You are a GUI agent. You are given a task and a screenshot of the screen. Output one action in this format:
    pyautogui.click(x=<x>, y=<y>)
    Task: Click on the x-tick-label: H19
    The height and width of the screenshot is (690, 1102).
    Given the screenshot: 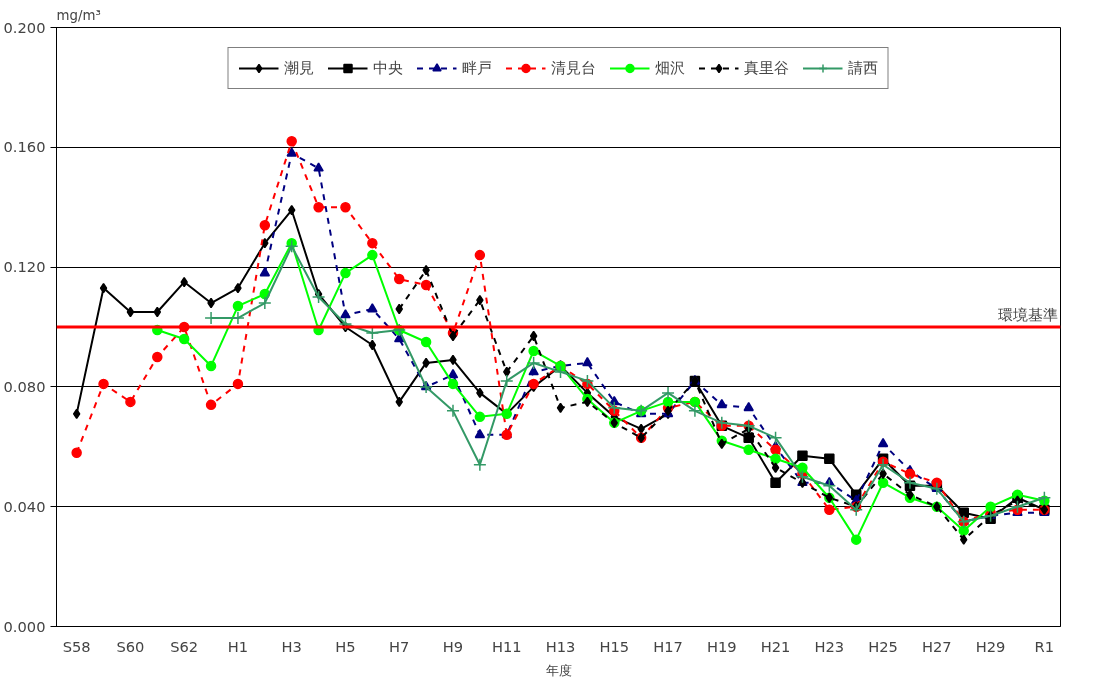 What is the action you would take?
    pyautogui.click(x=721, y=646)
    